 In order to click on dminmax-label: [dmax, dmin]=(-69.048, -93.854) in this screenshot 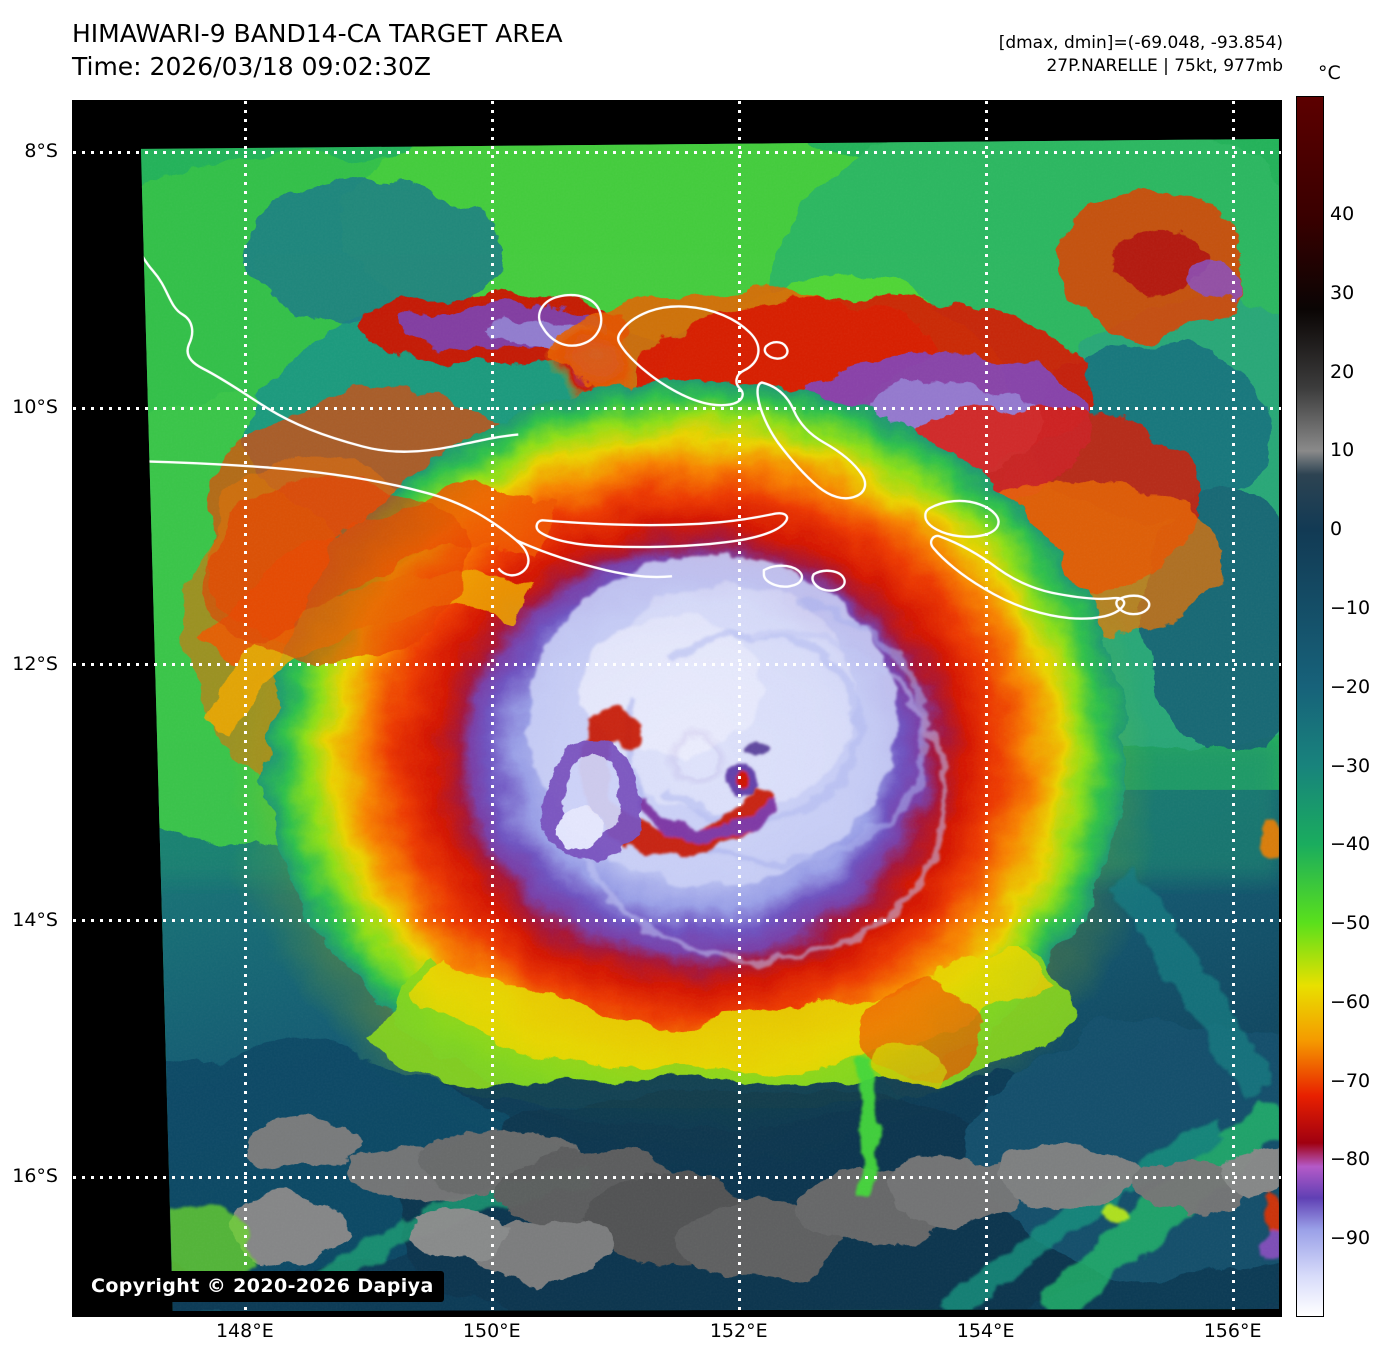, I will do `click(1140, 43)`.